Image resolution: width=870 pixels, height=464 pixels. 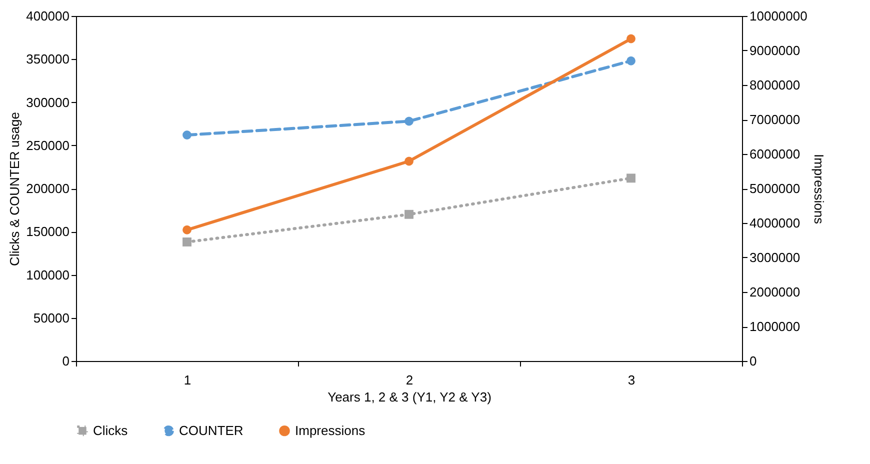 What do you see at coordinates (775, 292) in the screenshot?
I see `y2-tick-label: 2000000` at bounding box center [775, 292].